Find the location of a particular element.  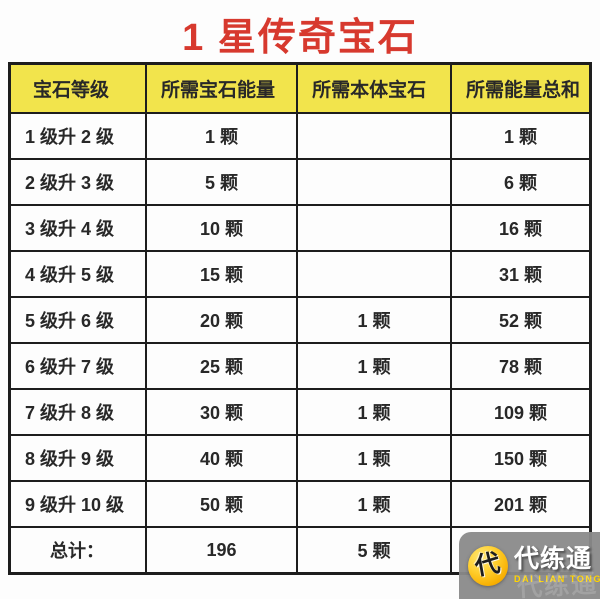

cell-gem-energy: 5 颗 is located at coordinates (222, 182).